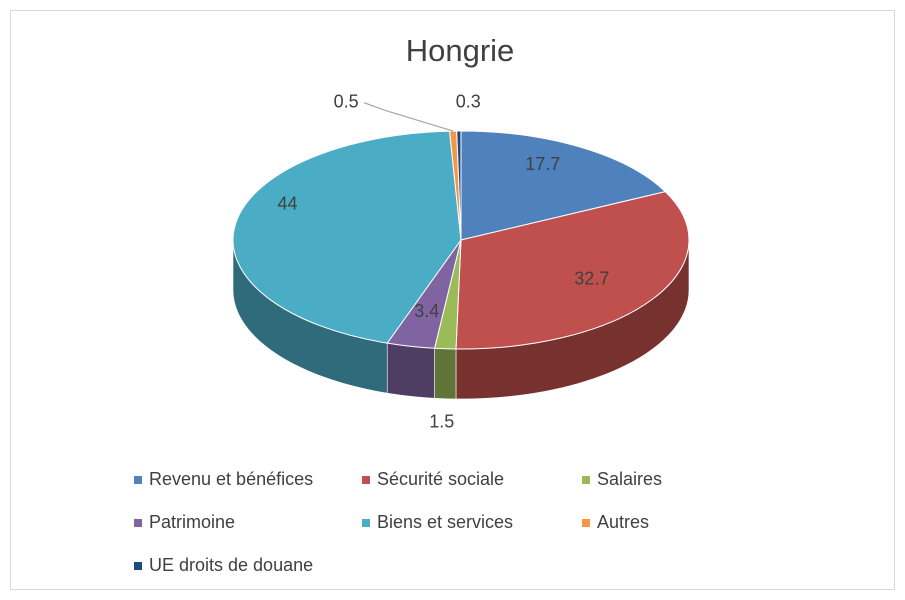 The image size is (905, 600). I want to click on legend-label: Autres, so click(623, 522).